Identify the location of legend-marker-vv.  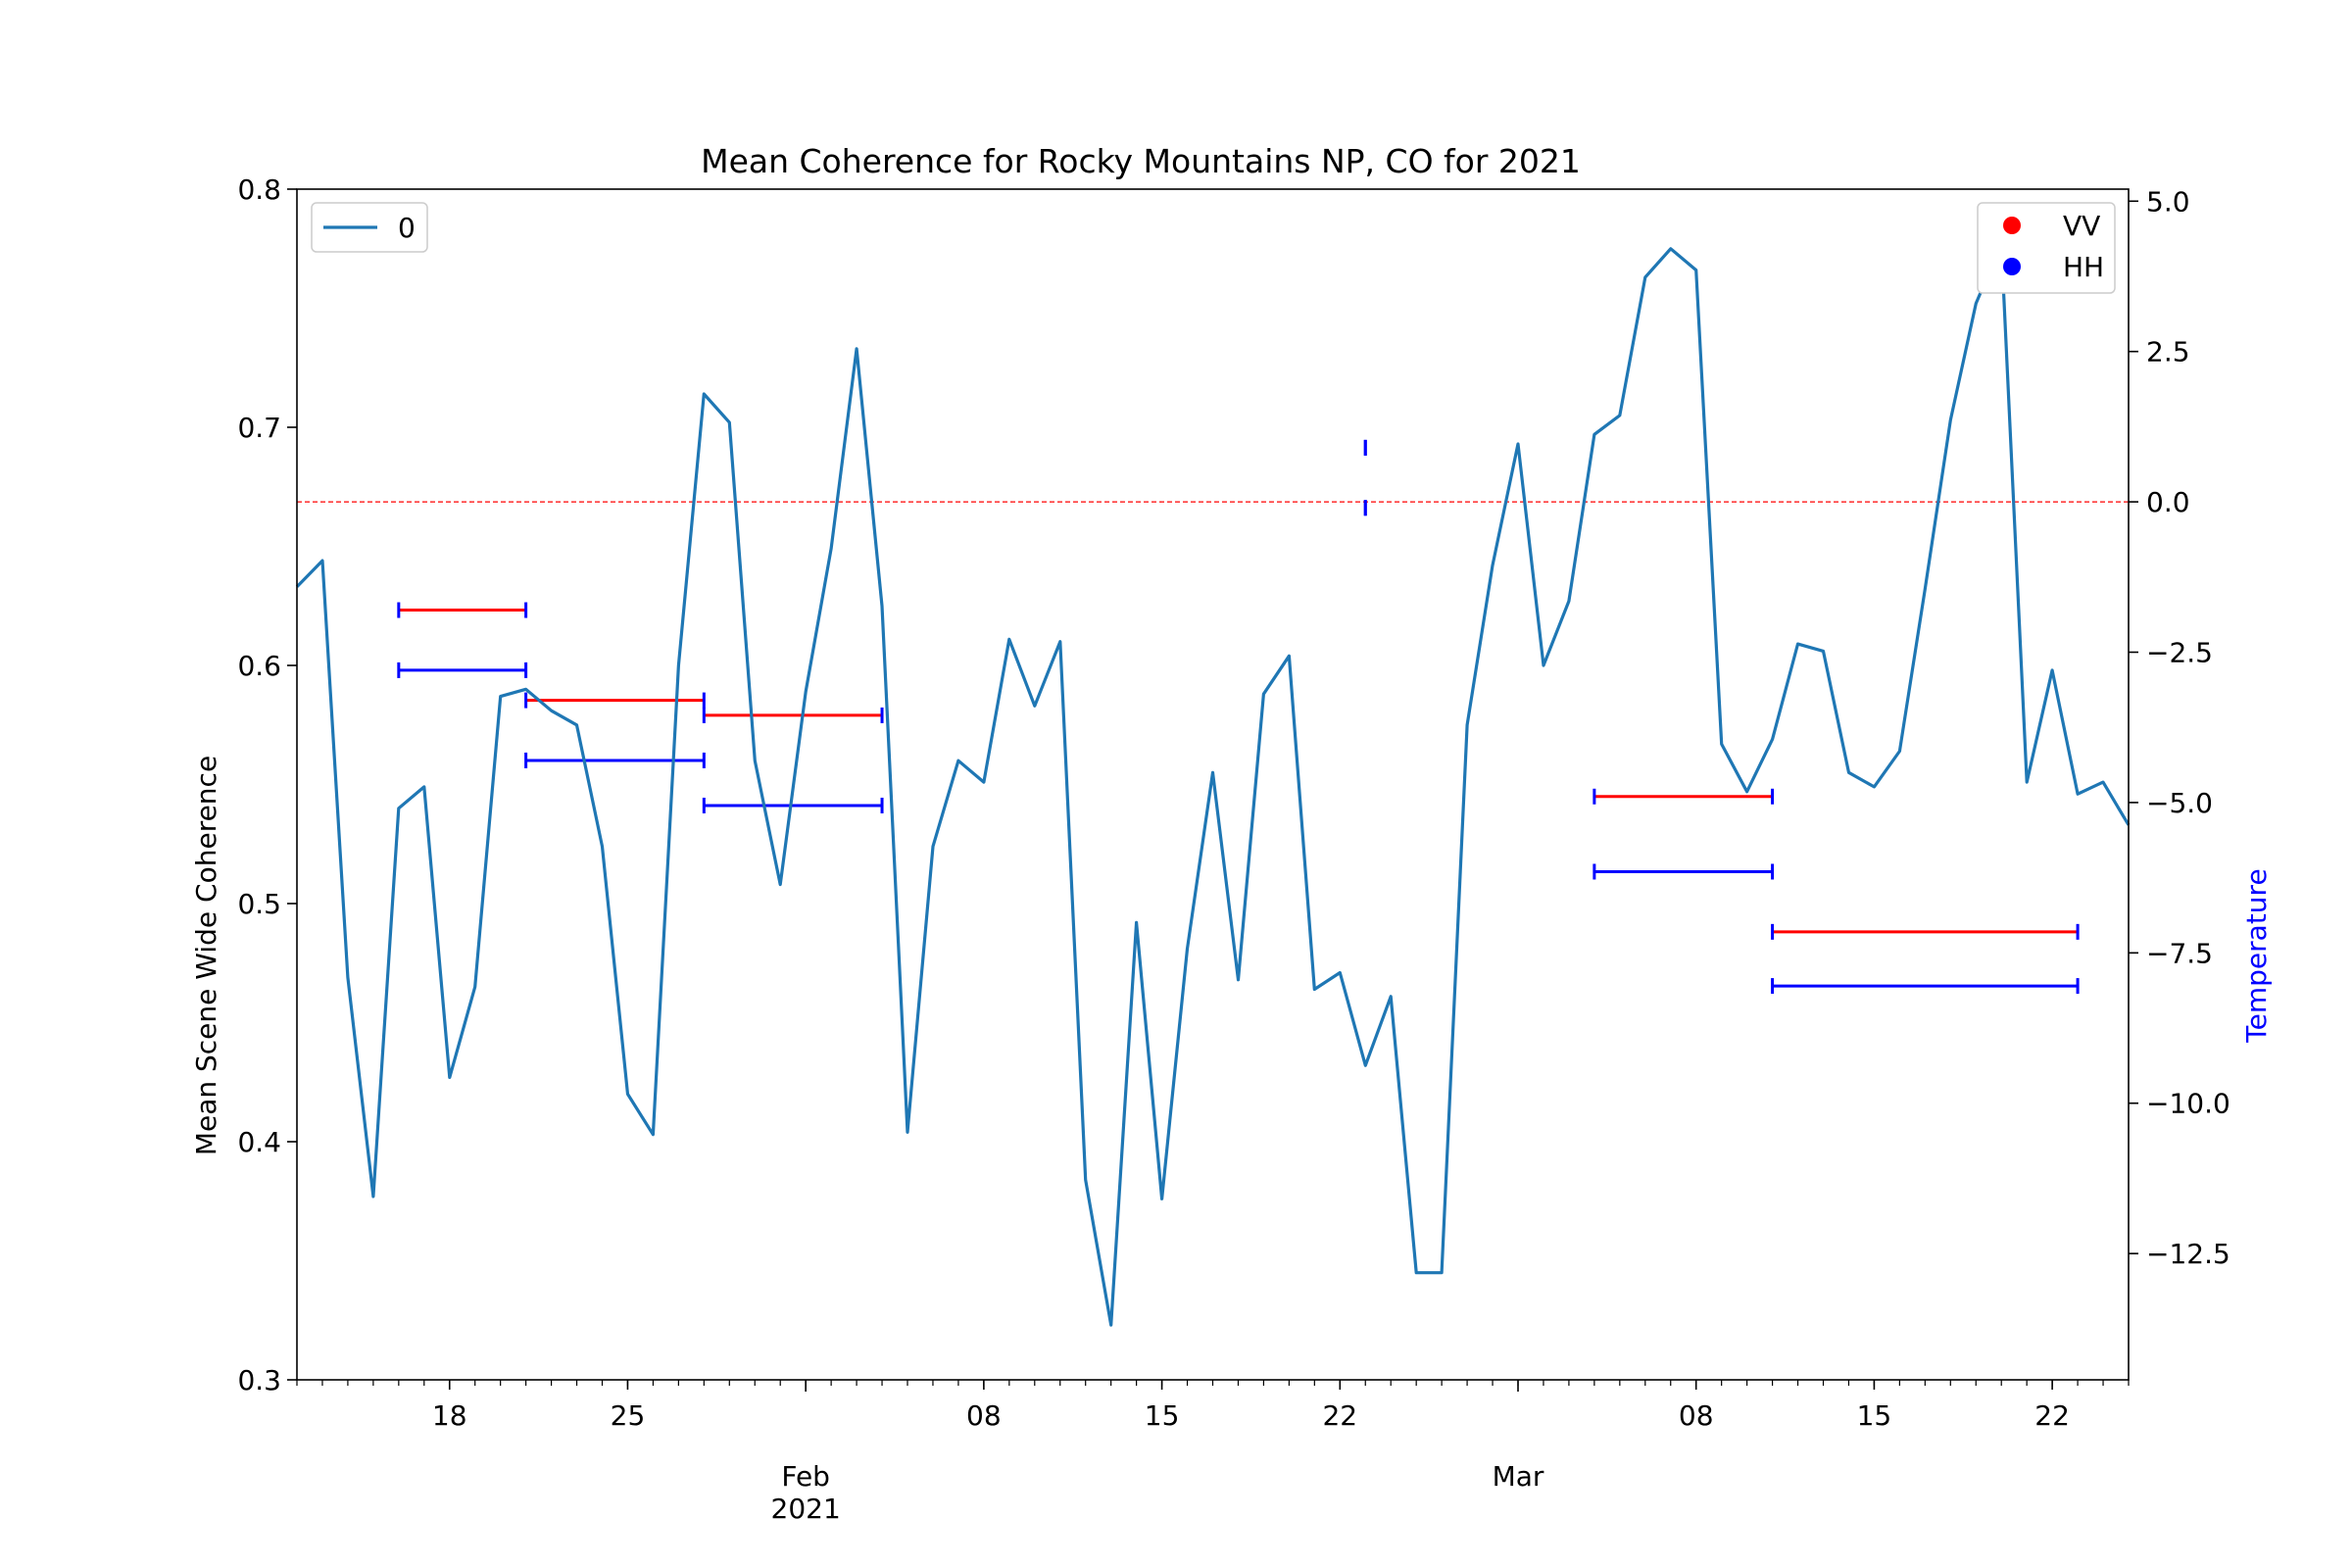
(2012, 225).